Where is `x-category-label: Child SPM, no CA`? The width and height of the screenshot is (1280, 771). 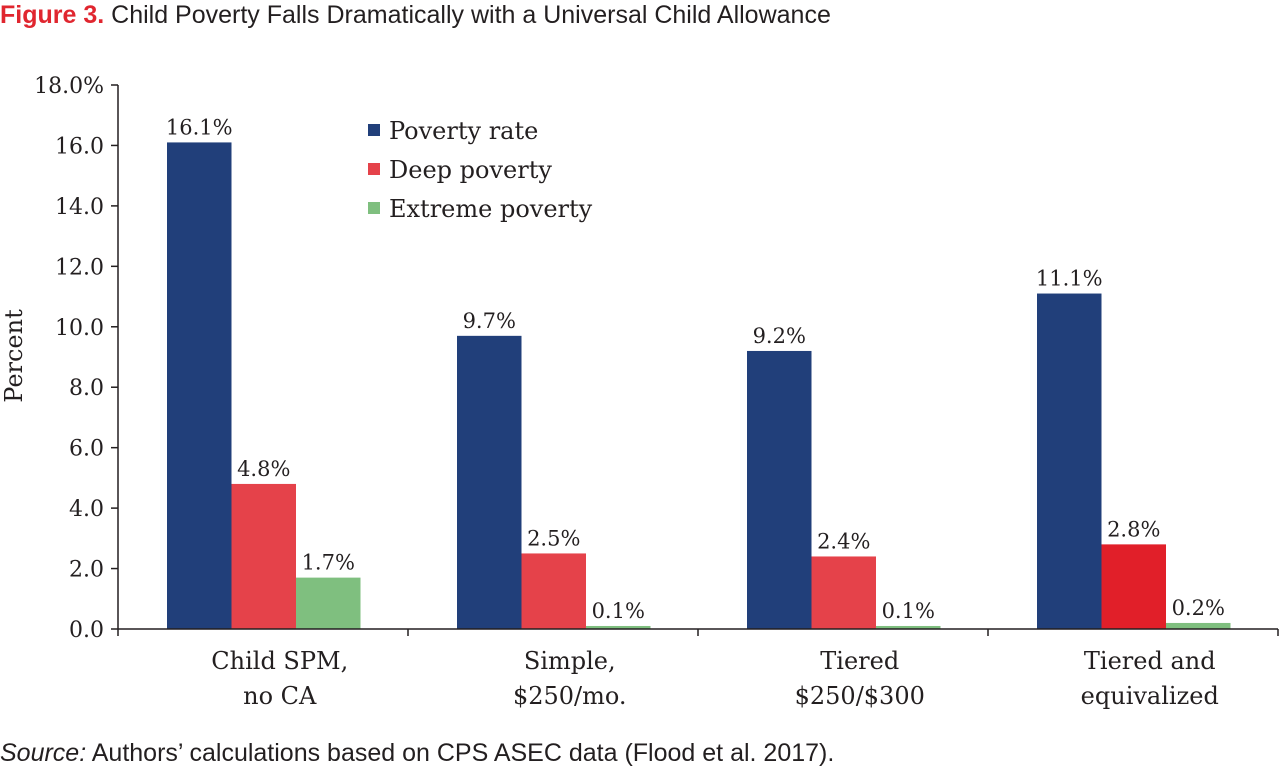
x-category-label: Child SPM, no CA is located at coordinates (279, 678).